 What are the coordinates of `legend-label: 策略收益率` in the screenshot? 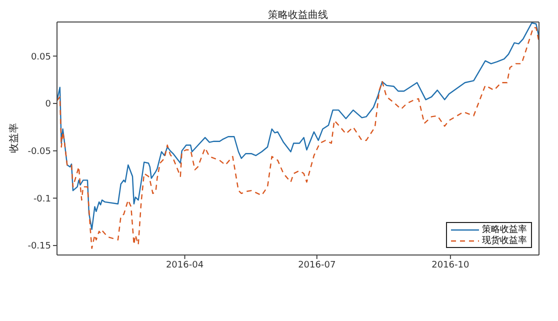 It's located at (504, 230).